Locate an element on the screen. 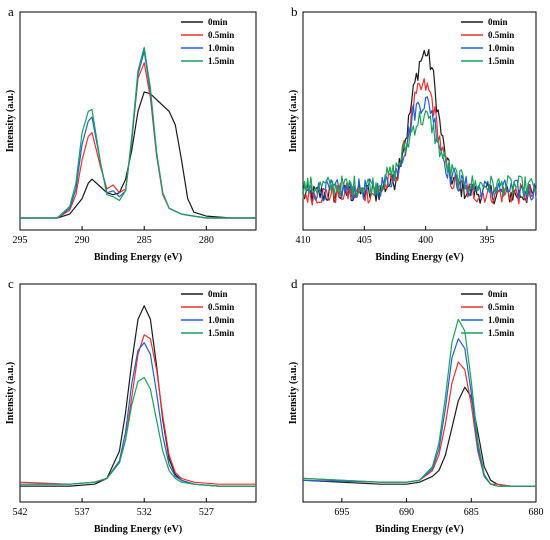 The image size is (550, 540). x-tick-label: 405 is located at coordinates (364, 240).